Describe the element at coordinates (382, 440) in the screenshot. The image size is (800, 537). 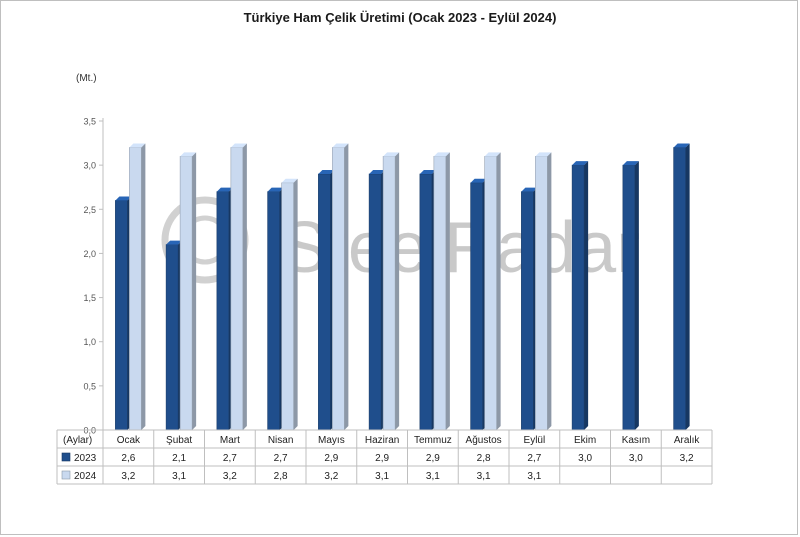
I see `category-label: Haziran` at that location.